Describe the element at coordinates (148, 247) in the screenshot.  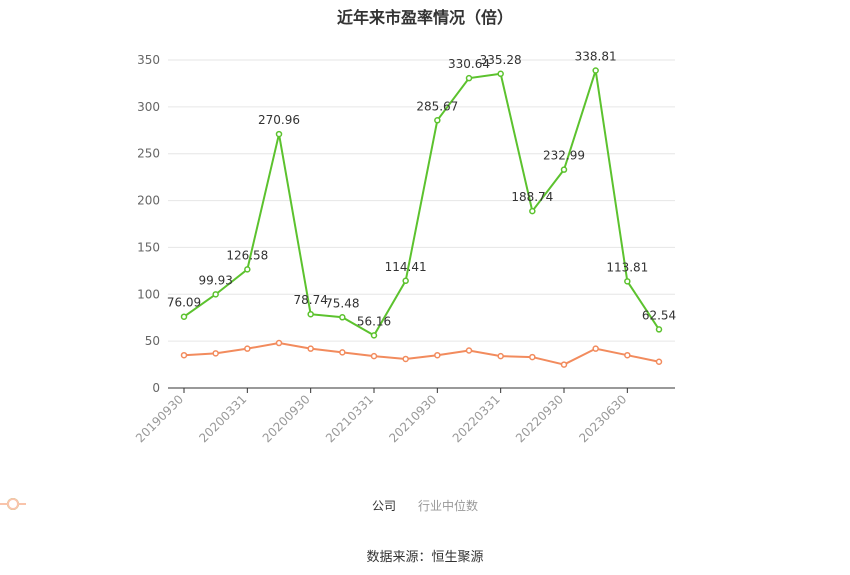
I see `y-tick-label: 150` at that location.